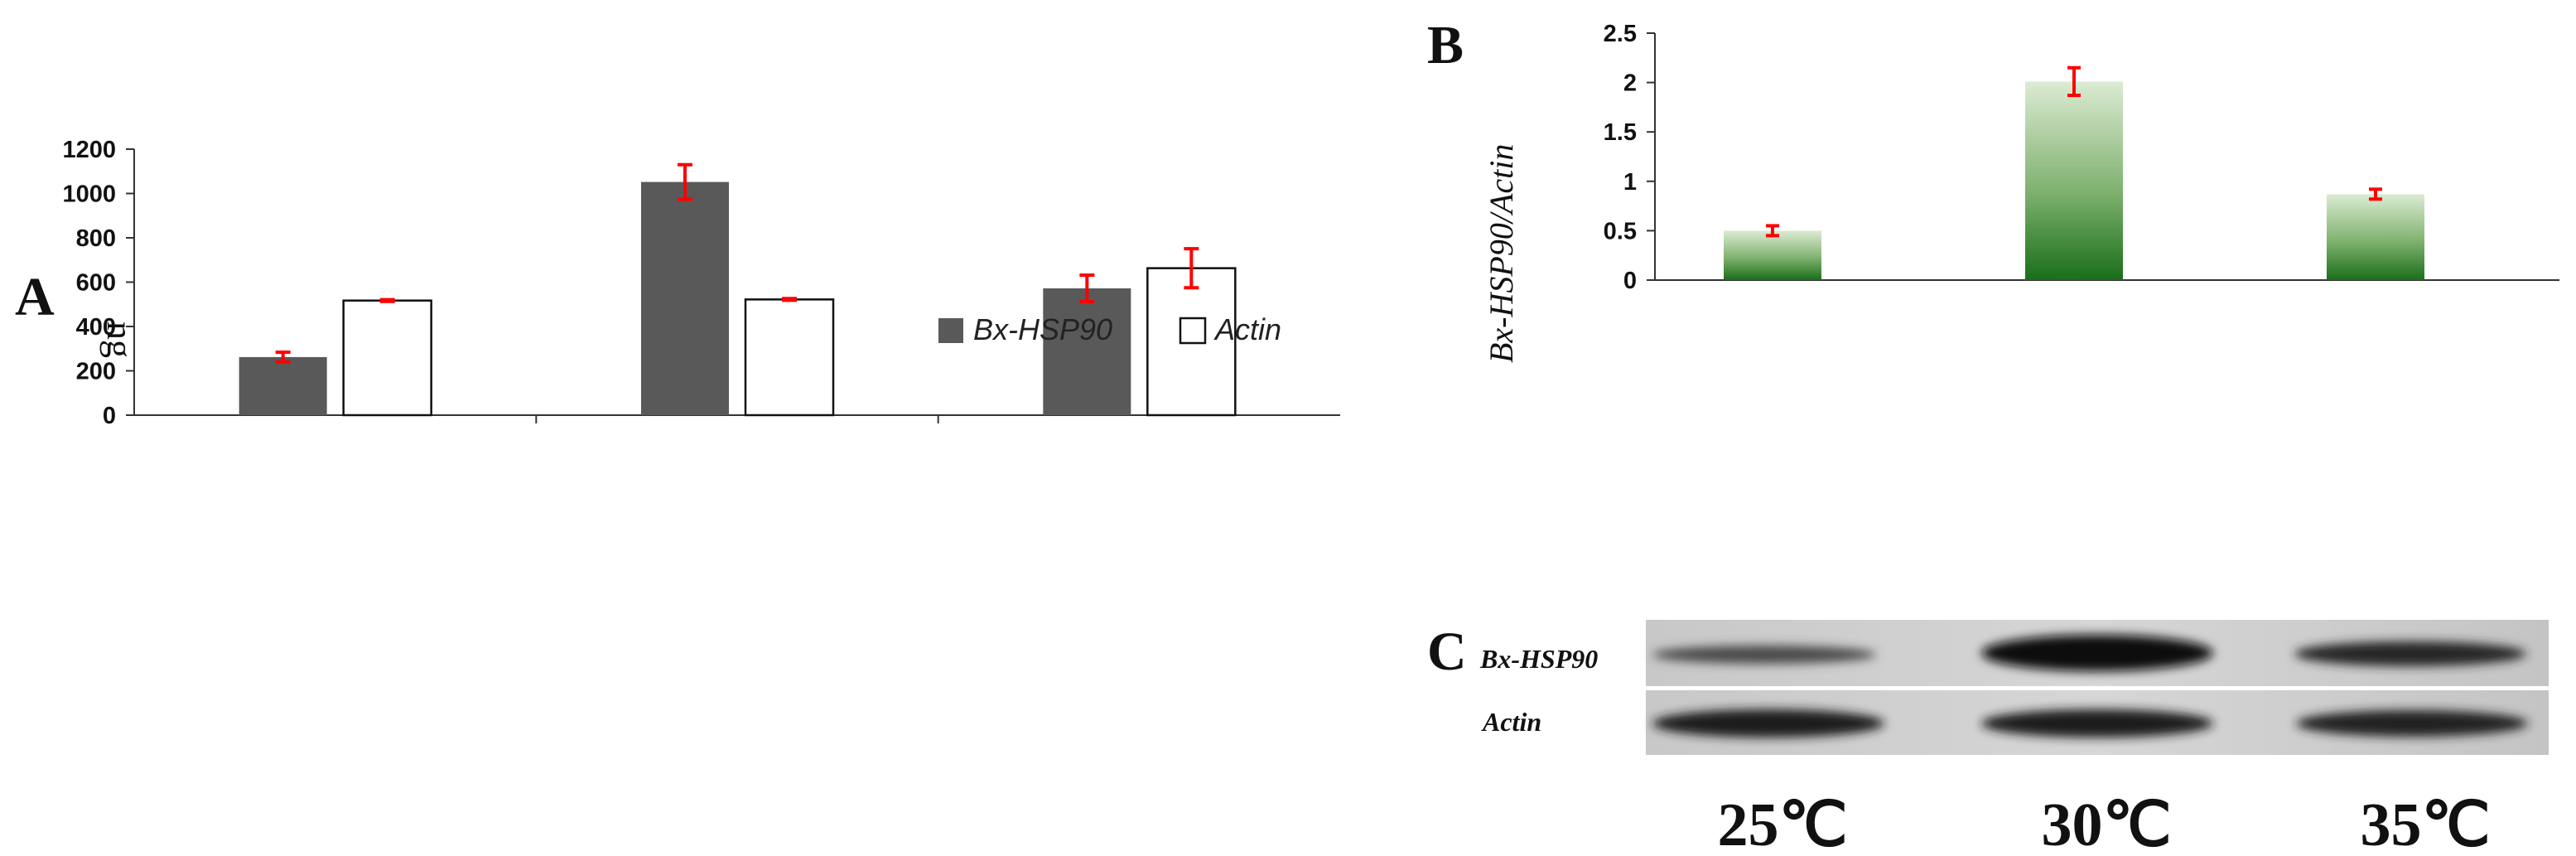 The width and height of the screenshot is (2576, 856). I want to click on panel-b-bars, so click(2074, 173).